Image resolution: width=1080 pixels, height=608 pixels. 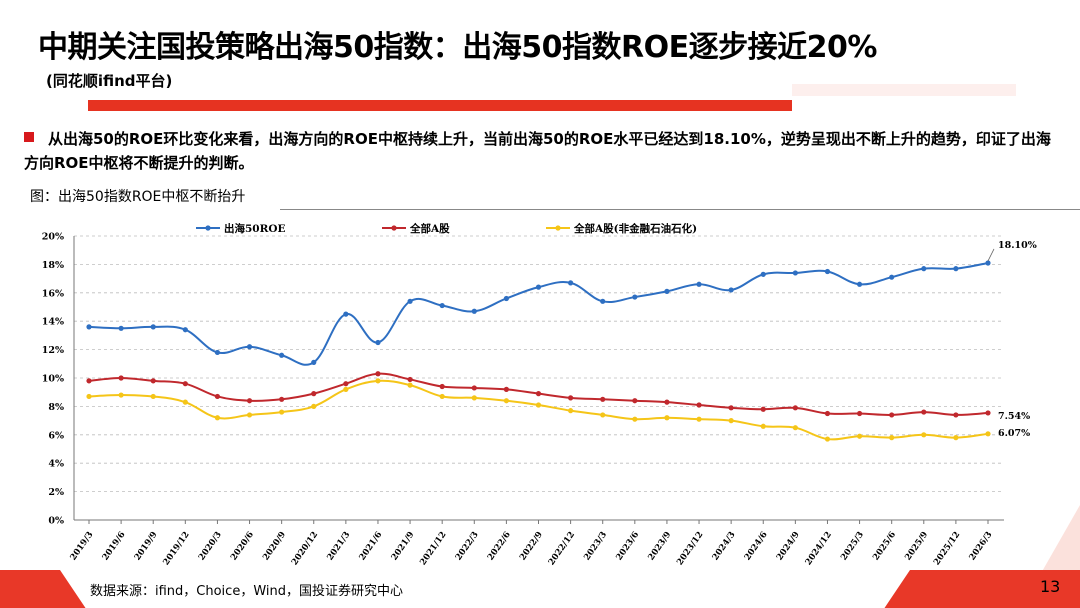 I want to click on legend-entry: 全部A股, so click(x=429, y=228).